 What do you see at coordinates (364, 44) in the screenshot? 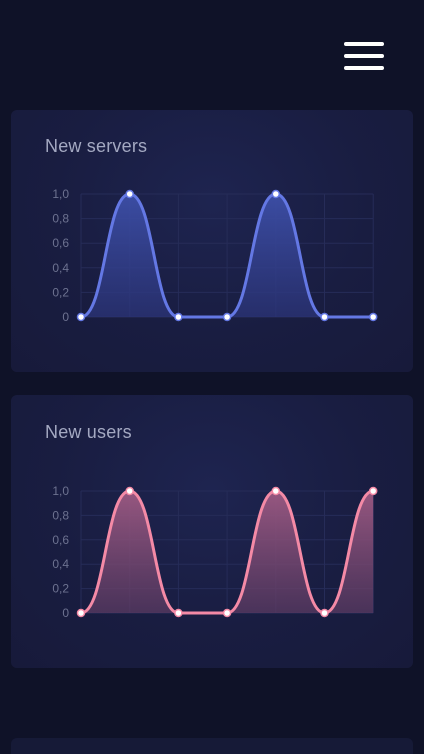
I see `menu-bar-top` at bounding box center [364, 44].